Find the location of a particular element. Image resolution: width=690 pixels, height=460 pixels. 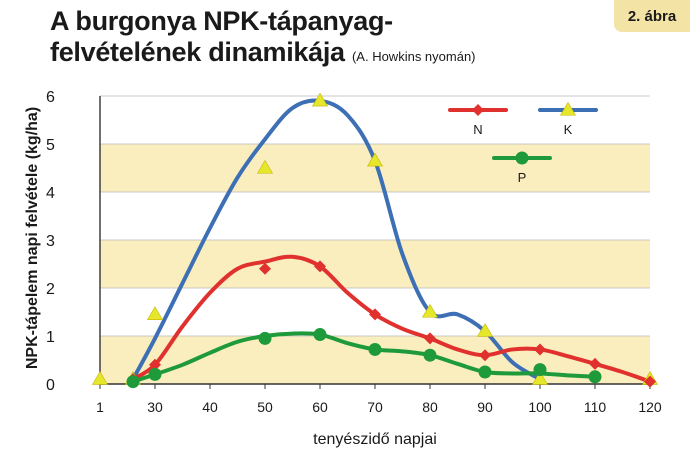

title-line-1: A burgonya NPK-tápanyag- is located at coordinates (221, 21).